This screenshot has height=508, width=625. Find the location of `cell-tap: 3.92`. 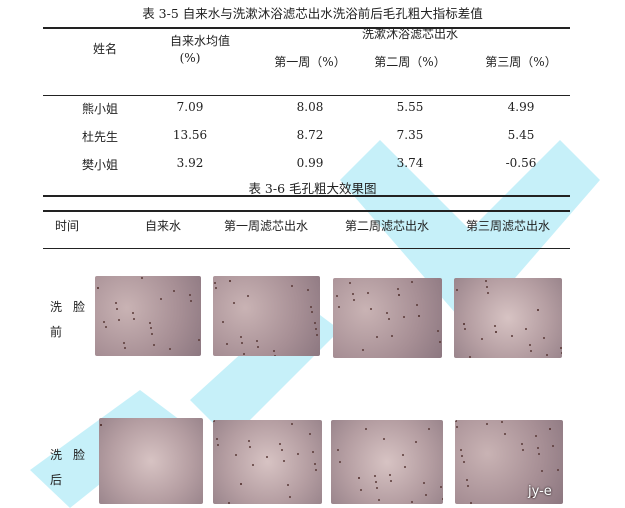

cell-tap: 3.92 is located at coordinates (190, 163).